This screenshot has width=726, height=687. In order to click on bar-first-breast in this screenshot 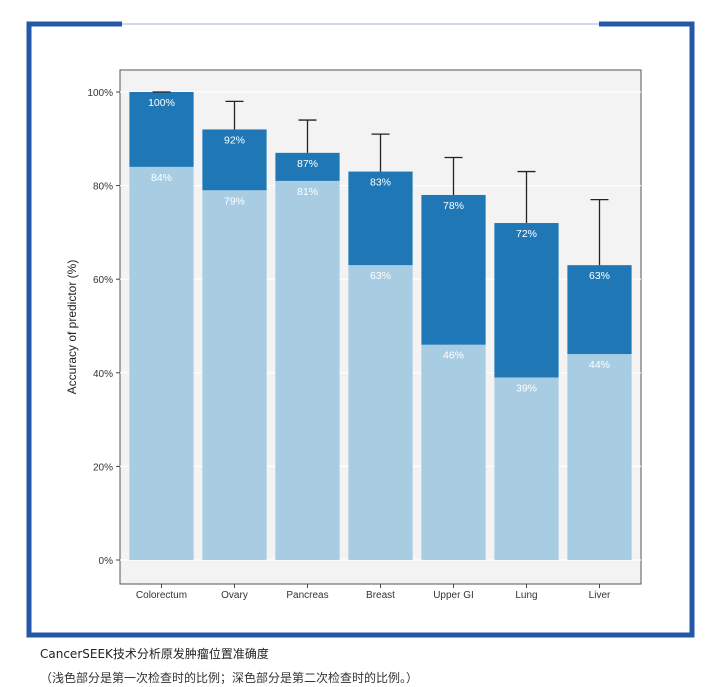, I will do `click(380, 412)`.